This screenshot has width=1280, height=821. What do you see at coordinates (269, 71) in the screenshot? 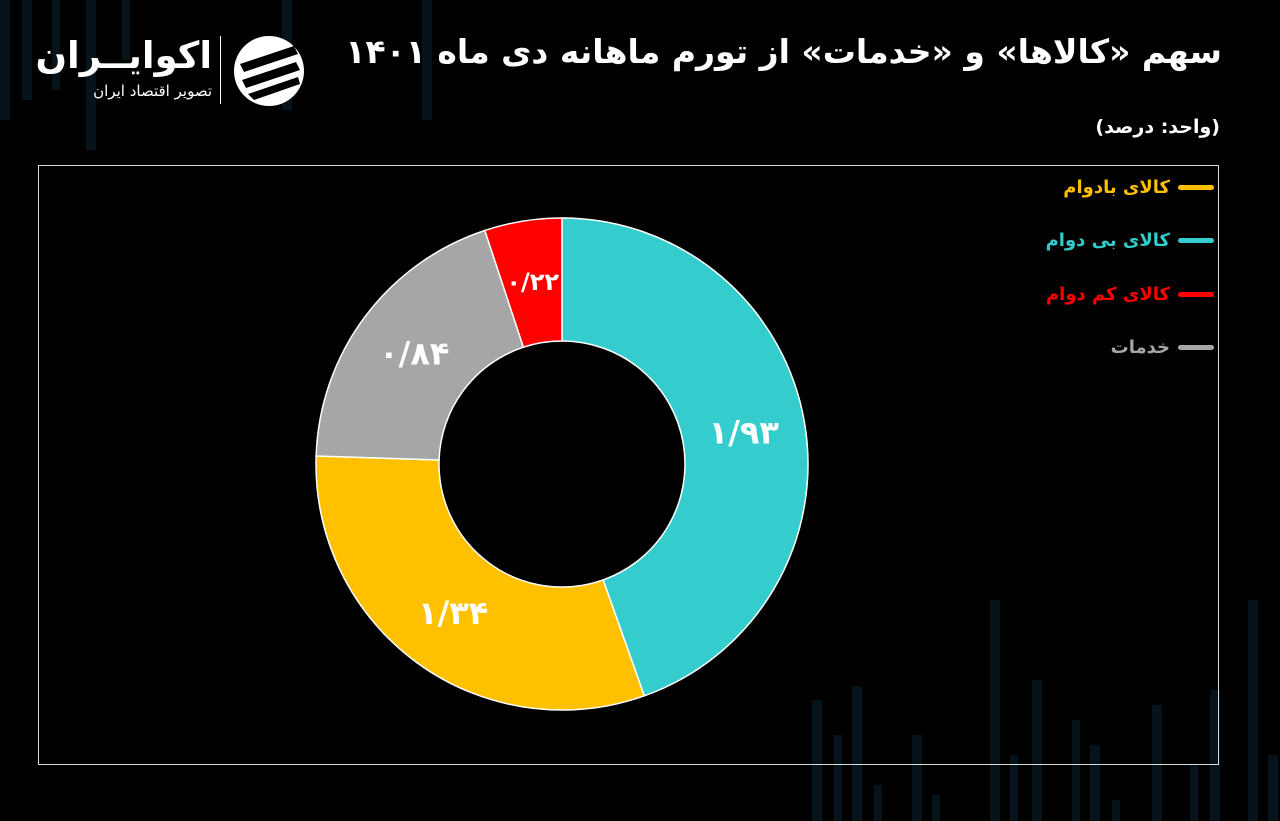
I see `ecoiran-logo-icon` at bounding box center [269, 71].